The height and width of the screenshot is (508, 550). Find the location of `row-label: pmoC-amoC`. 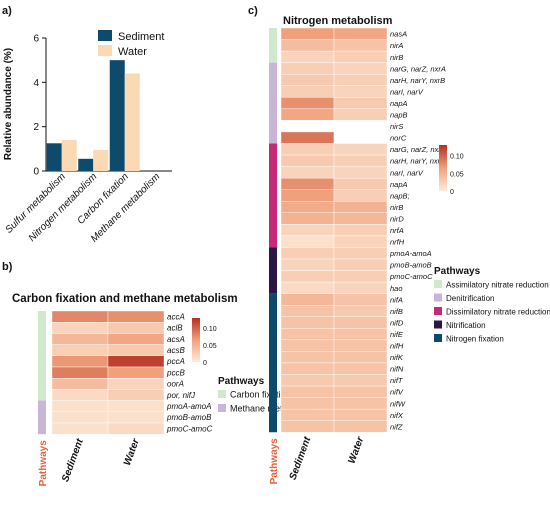

row-label: pmoC-amoC is located at coordinates (189, 428).